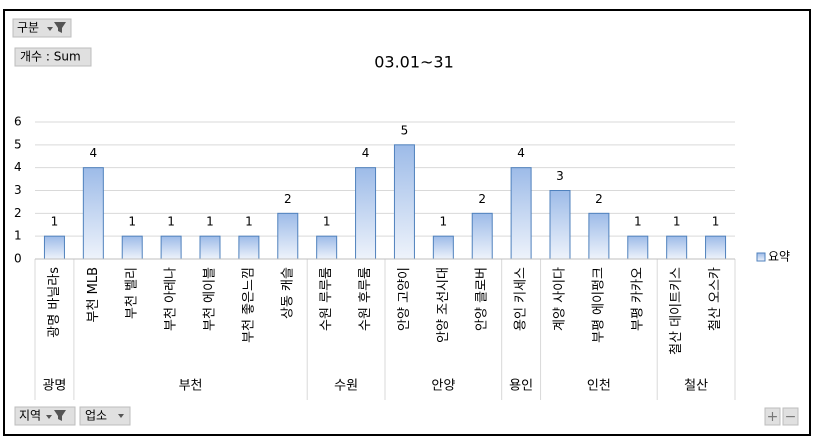 The image size is (818, 444). What do you see at coordinates (54, 302) in the screenshot?
I see `x-tick-label: 광명 바닐라s` at bounding box center [54, 302].